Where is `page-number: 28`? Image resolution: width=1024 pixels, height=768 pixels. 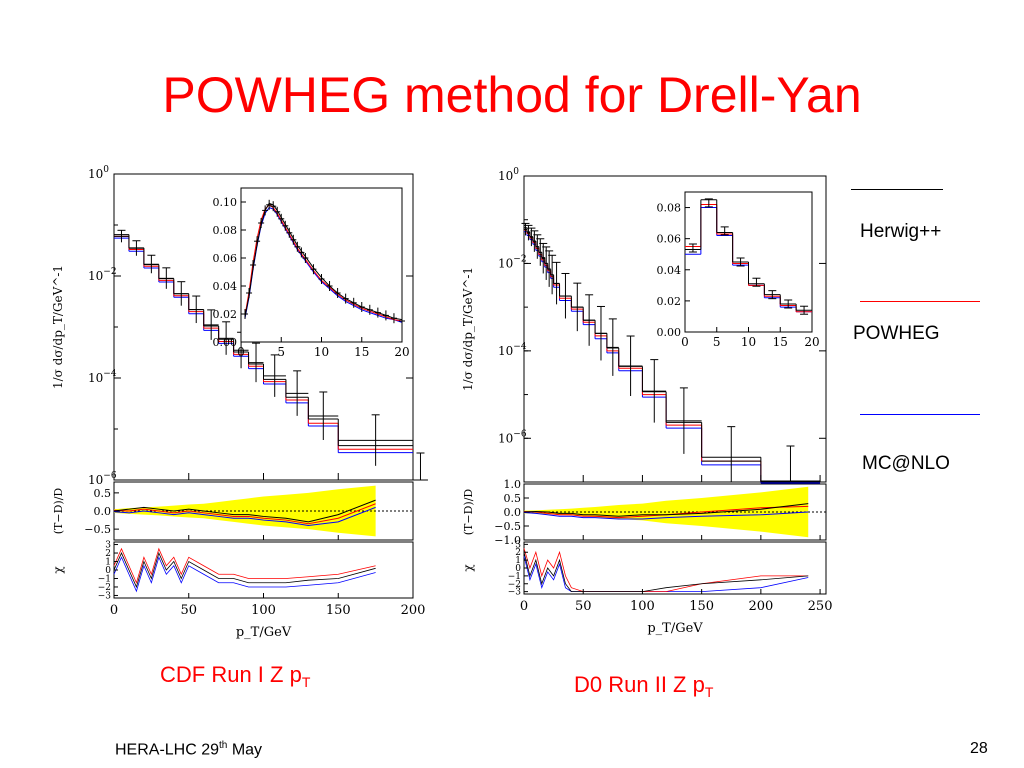
page-number: 28 is located at coordinates (979, 748).